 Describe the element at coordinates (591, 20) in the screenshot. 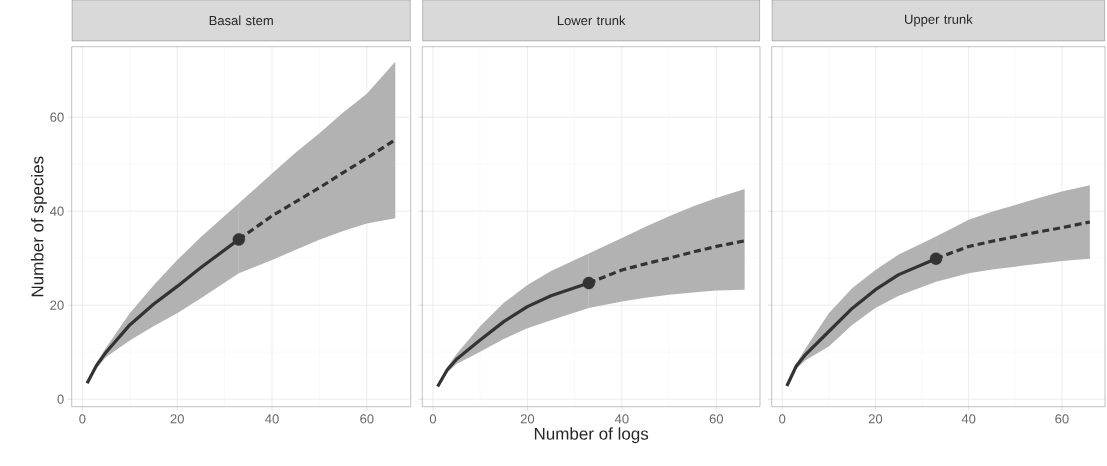

I see `chart-title: Lower trunk` at that location.